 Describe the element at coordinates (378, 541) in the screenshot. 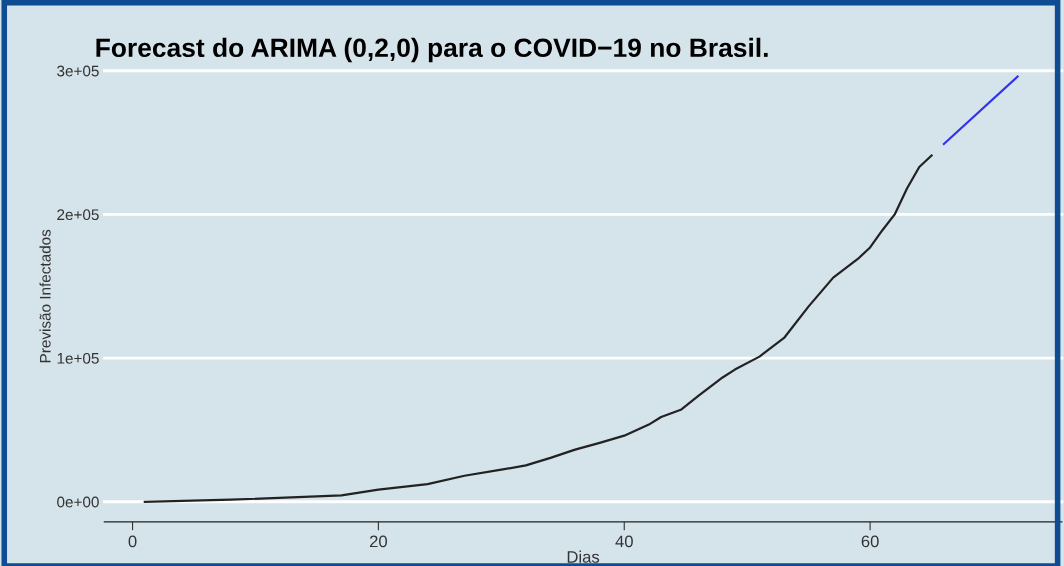

I see `x-tick-label: 20` at that location.